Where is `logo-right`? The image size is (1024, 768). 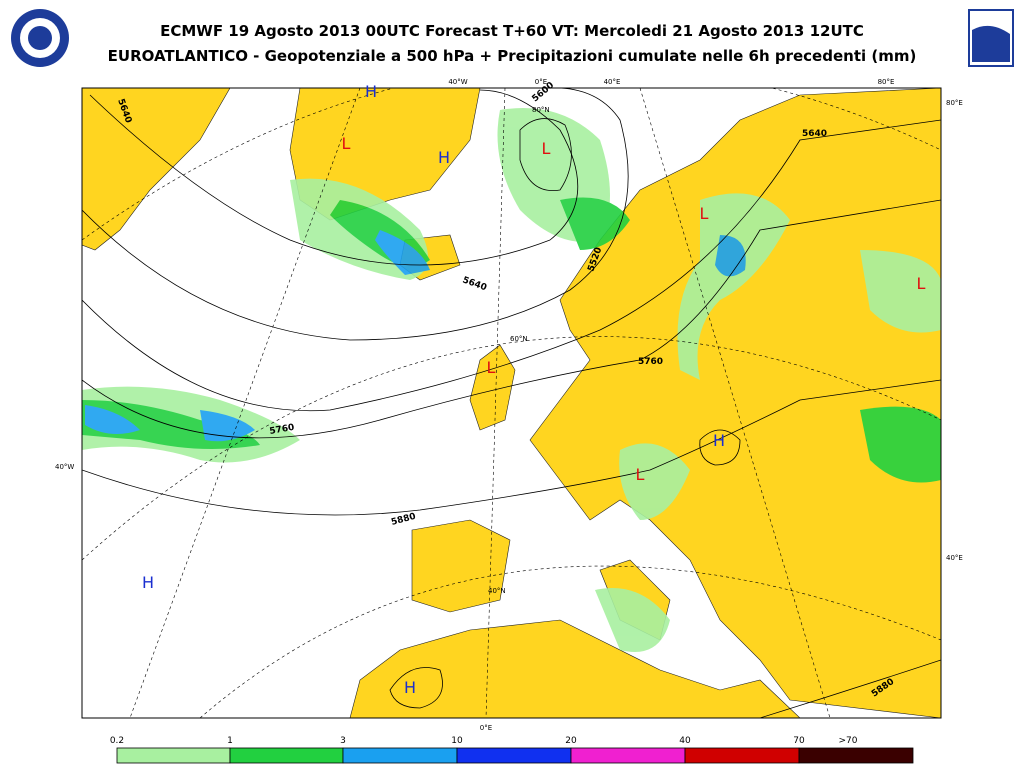
logo-right is located at coordinates (991, 38).